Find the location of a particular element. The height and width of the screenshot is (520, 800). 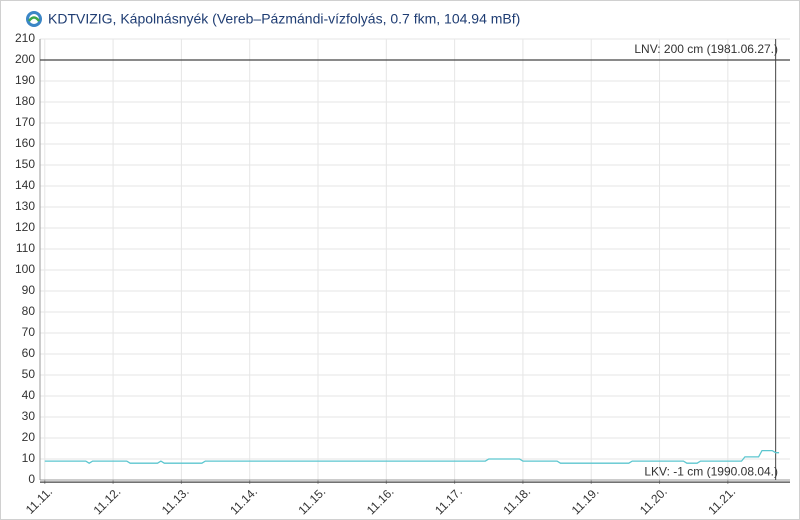

y-tick-label: 40 is located at coordinates (29, 395).